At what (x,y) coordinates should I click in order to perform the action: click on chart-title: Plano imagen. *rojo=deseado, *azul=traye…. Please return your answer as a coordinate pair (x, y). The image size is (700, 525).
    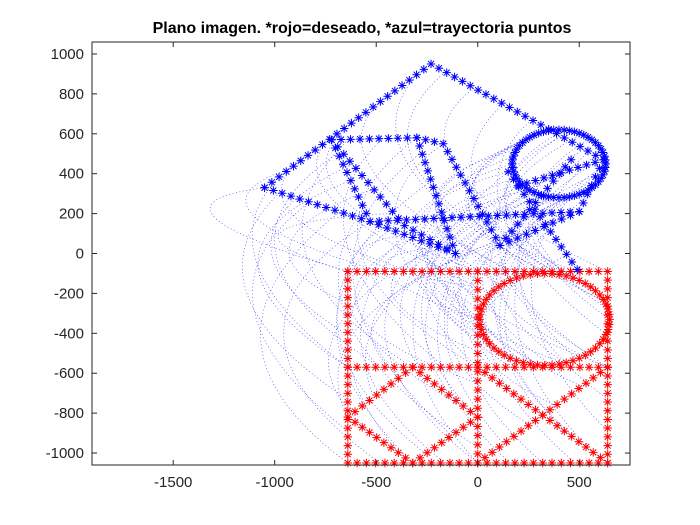
    Looking at the image, I should click on (362, 28).